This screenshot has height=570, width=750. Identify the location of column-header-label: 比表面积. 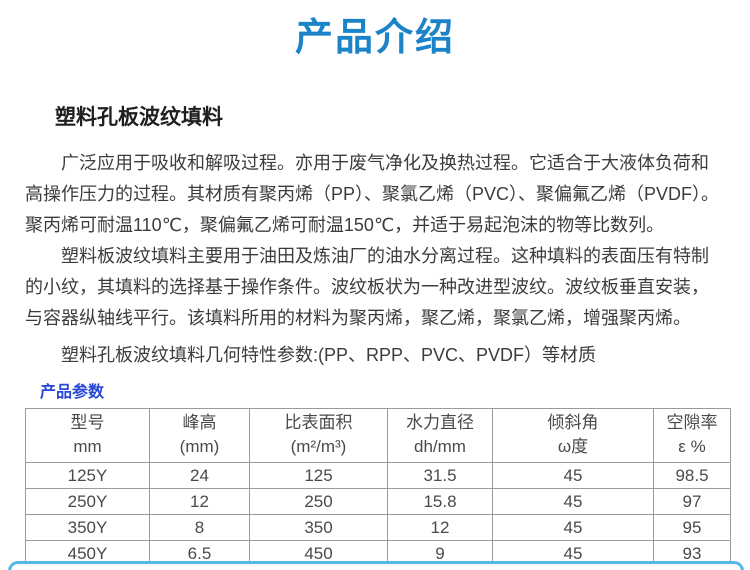
(318, 422).